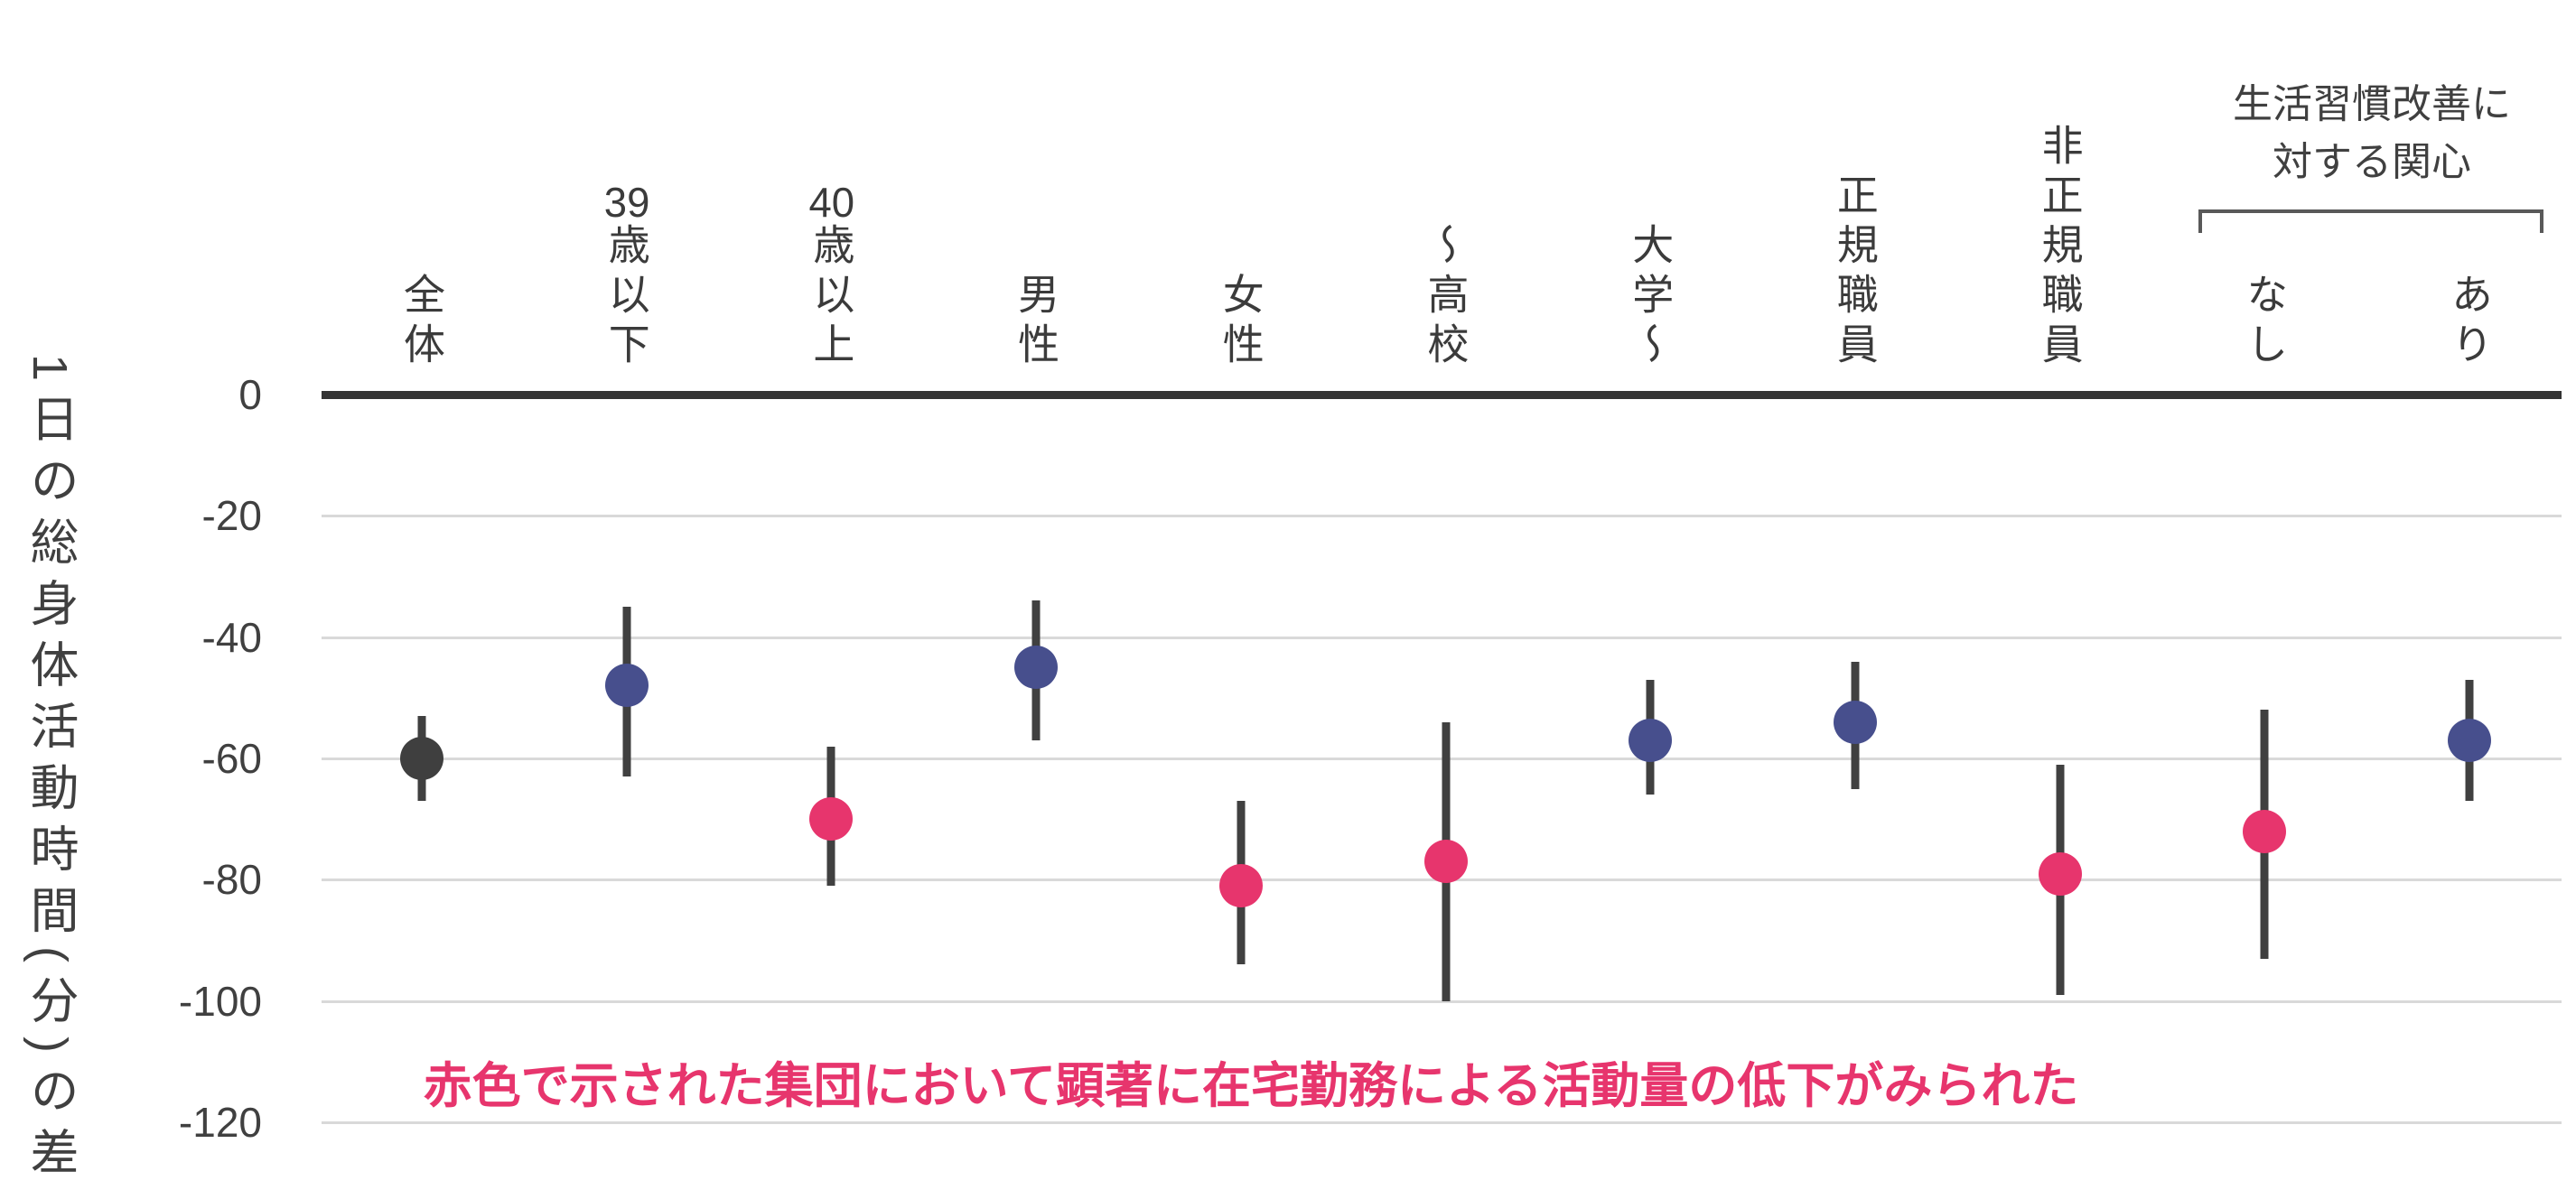 Image resolution: width=2576 pixels, height=1190 pixels. I want to click on y-tick-label: -60, so click(231, 759).